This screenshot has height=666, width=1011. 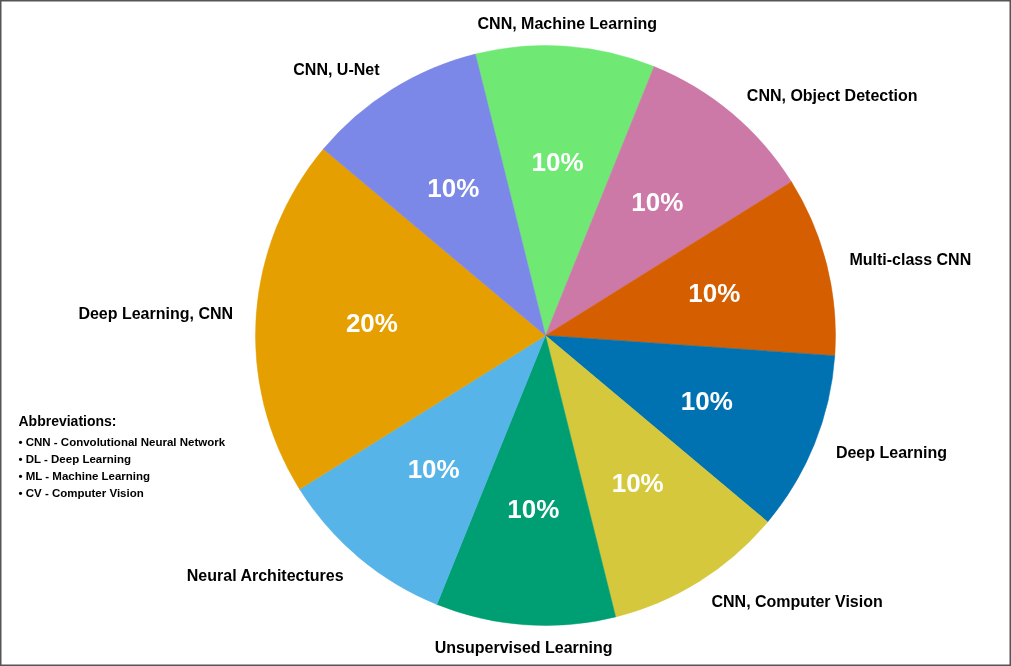 What do you see at coordinates (371, 323) in the screenshot?
I see `data-label: 20%` at bounding box center [371, 323].